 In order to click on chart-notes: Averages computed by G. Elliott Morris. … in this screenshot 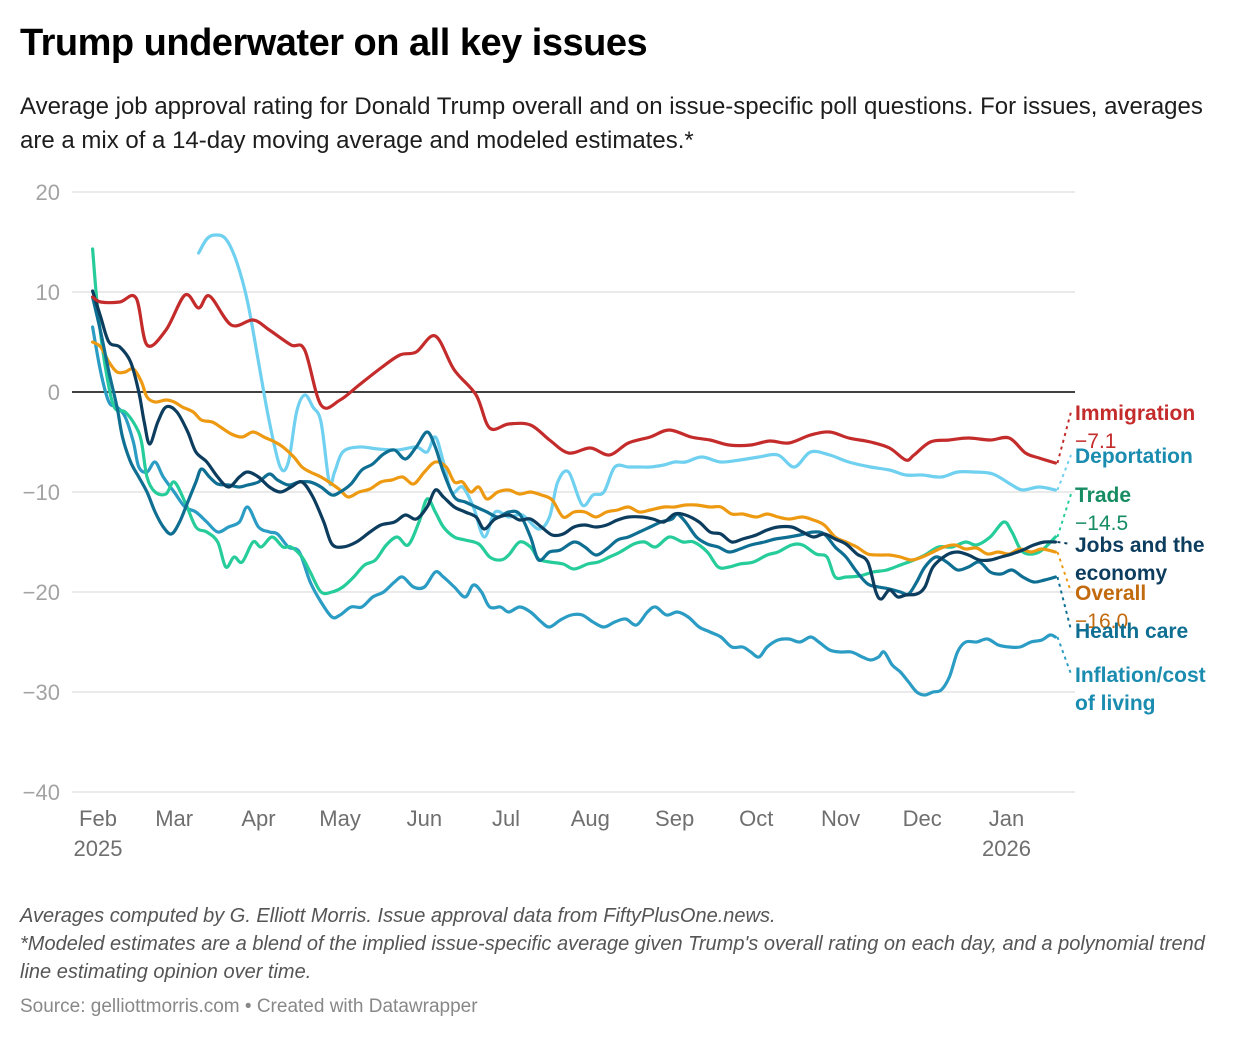, I will do `click(625, 944)`.